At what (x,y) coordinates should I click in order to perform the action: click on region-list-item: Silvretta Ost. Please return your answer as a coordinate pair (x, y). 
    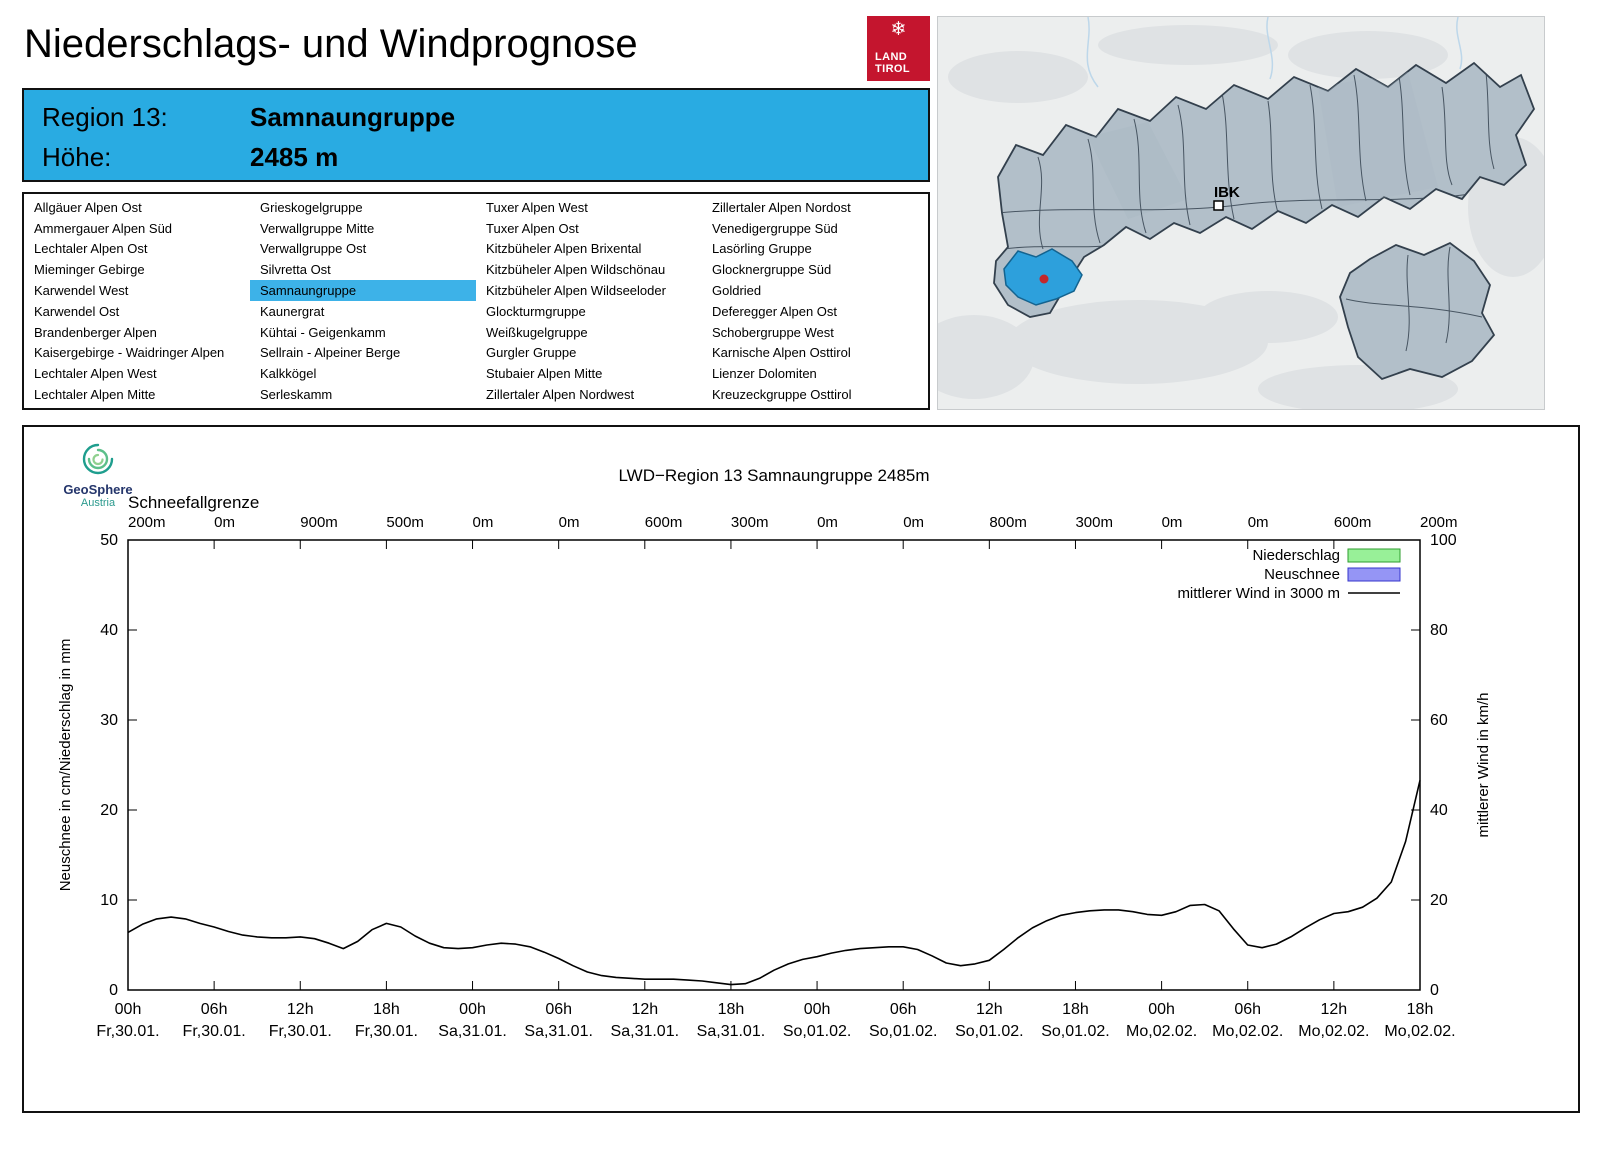
    Looking at the image, I should click on (295, 270).